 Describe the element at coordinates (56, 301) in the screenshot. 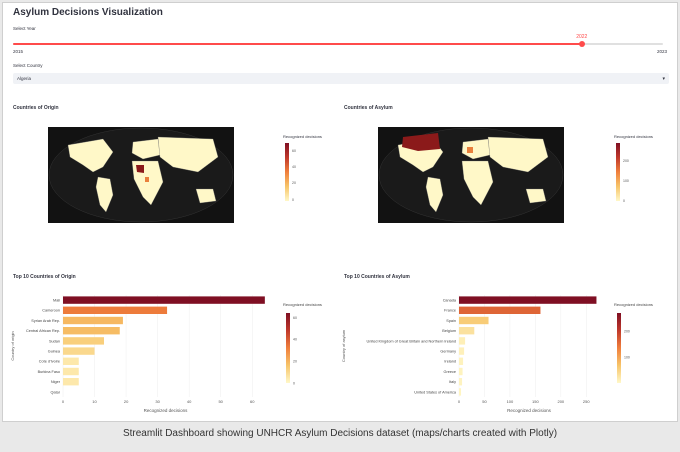

I see `y-tick-label: Mali` at that location.